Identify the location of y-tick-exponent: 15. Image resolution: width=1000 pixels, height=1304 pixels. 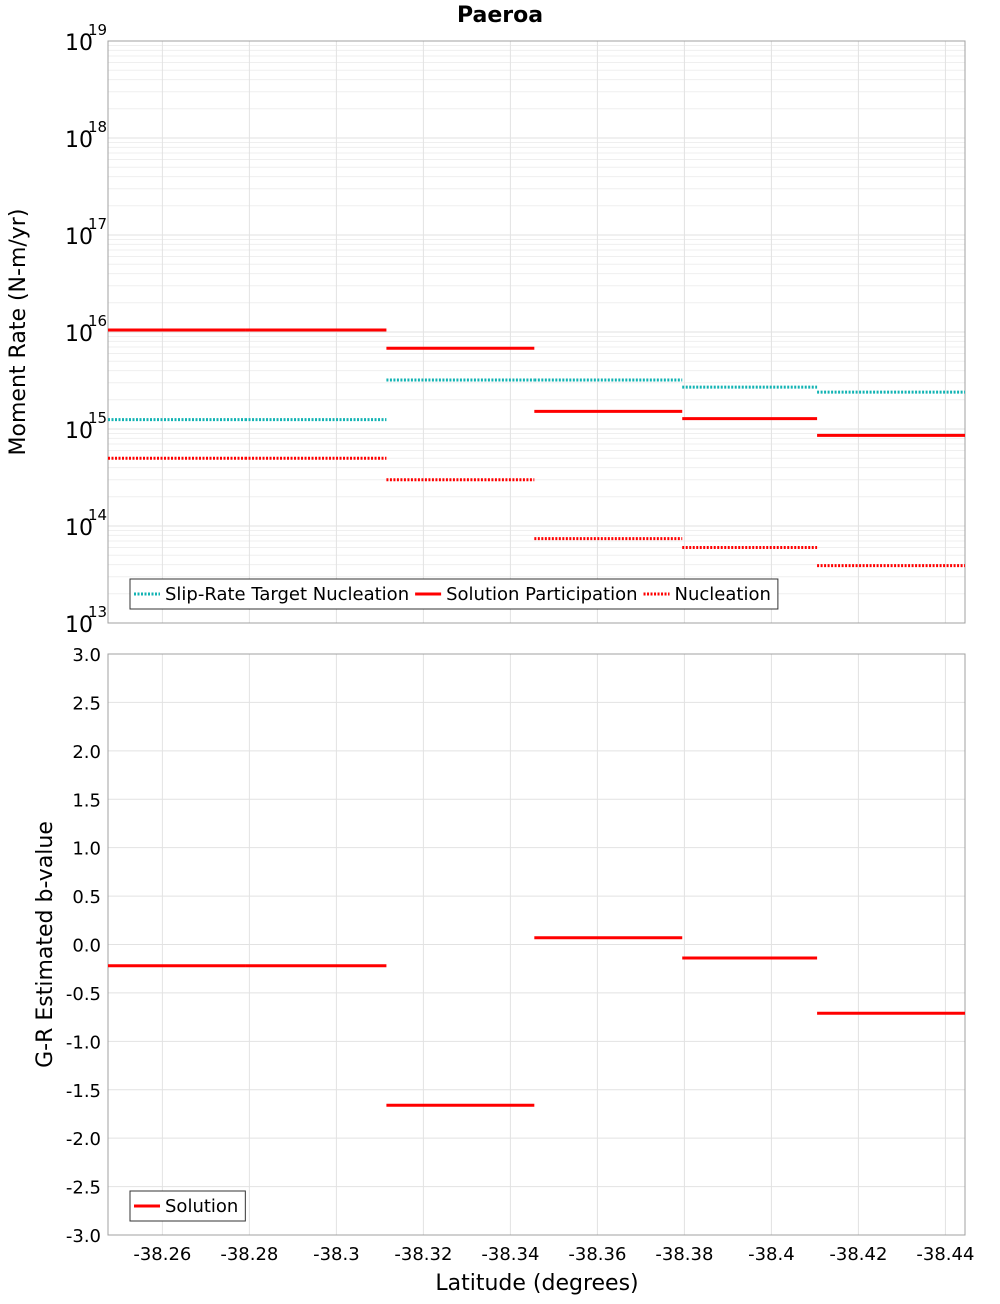
(97, 418).